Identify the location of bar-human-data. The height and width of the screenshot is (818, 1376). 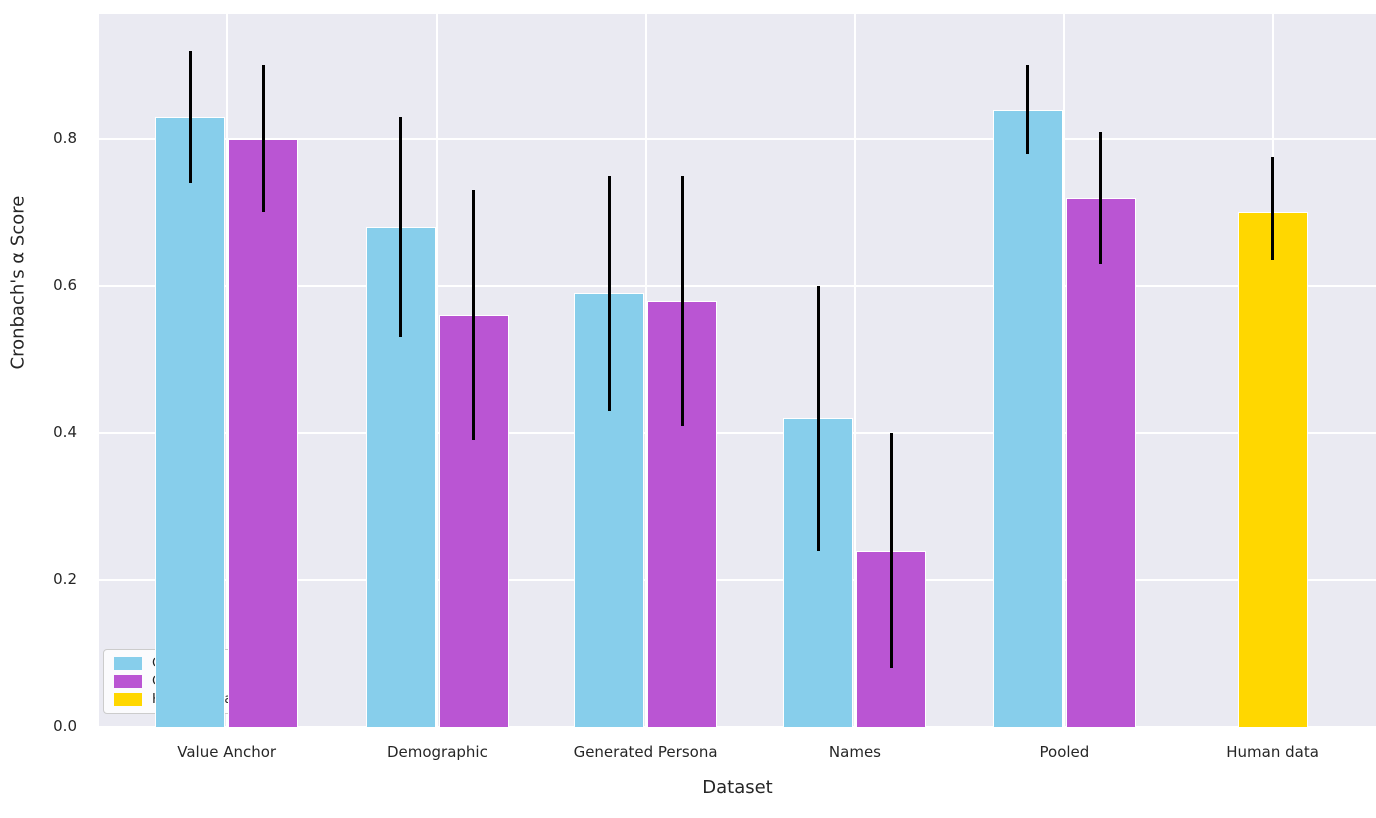
(1272, 469).